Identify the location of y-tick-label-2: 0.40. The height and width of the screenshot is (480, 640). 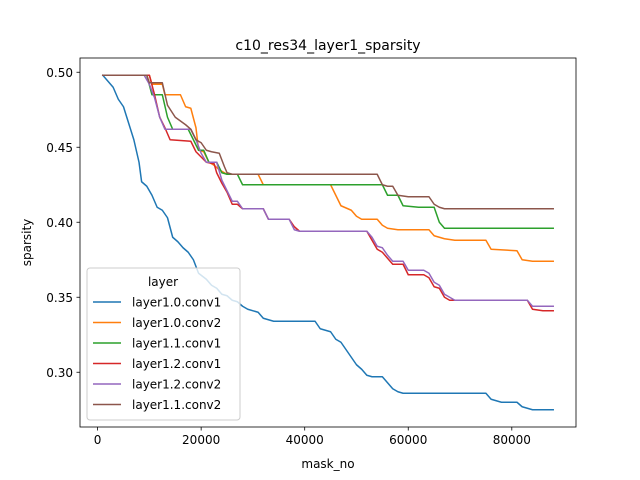
(59, 223).